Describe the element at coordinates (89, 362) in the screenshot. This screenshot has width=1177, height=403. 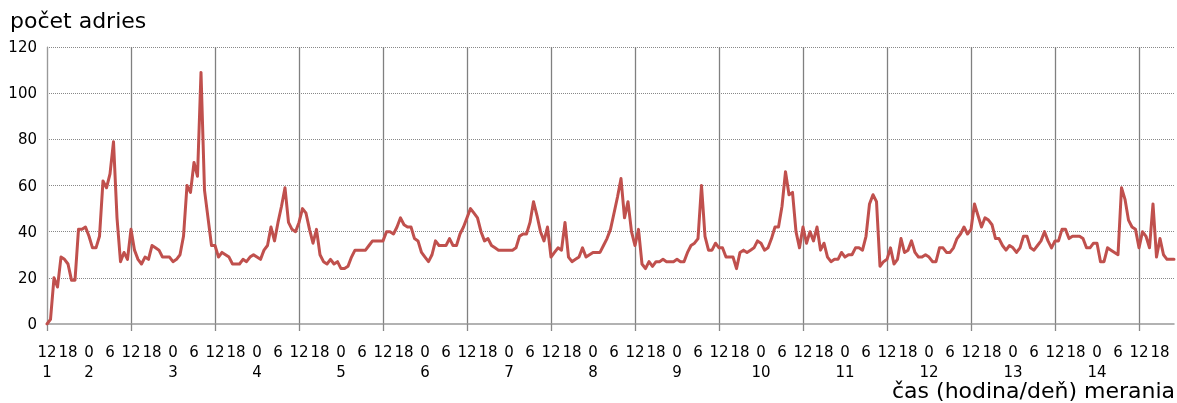
I see `x-tick-label: 0 2` at that location.